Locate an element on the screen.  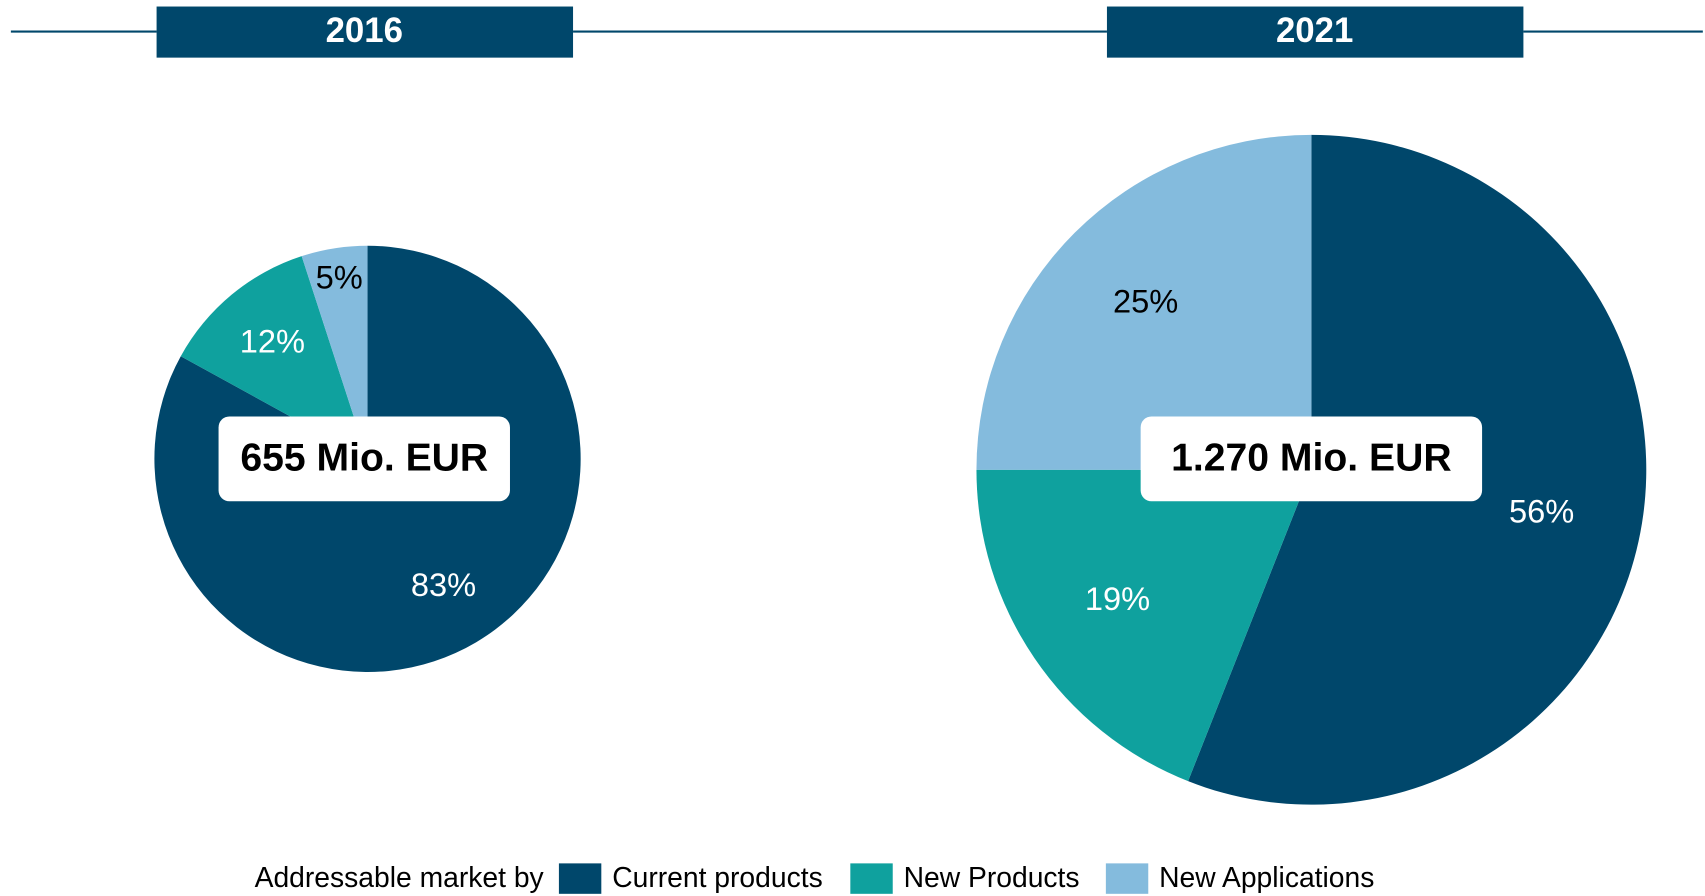
data-label: 25% is located at coordinates (1145, 301).